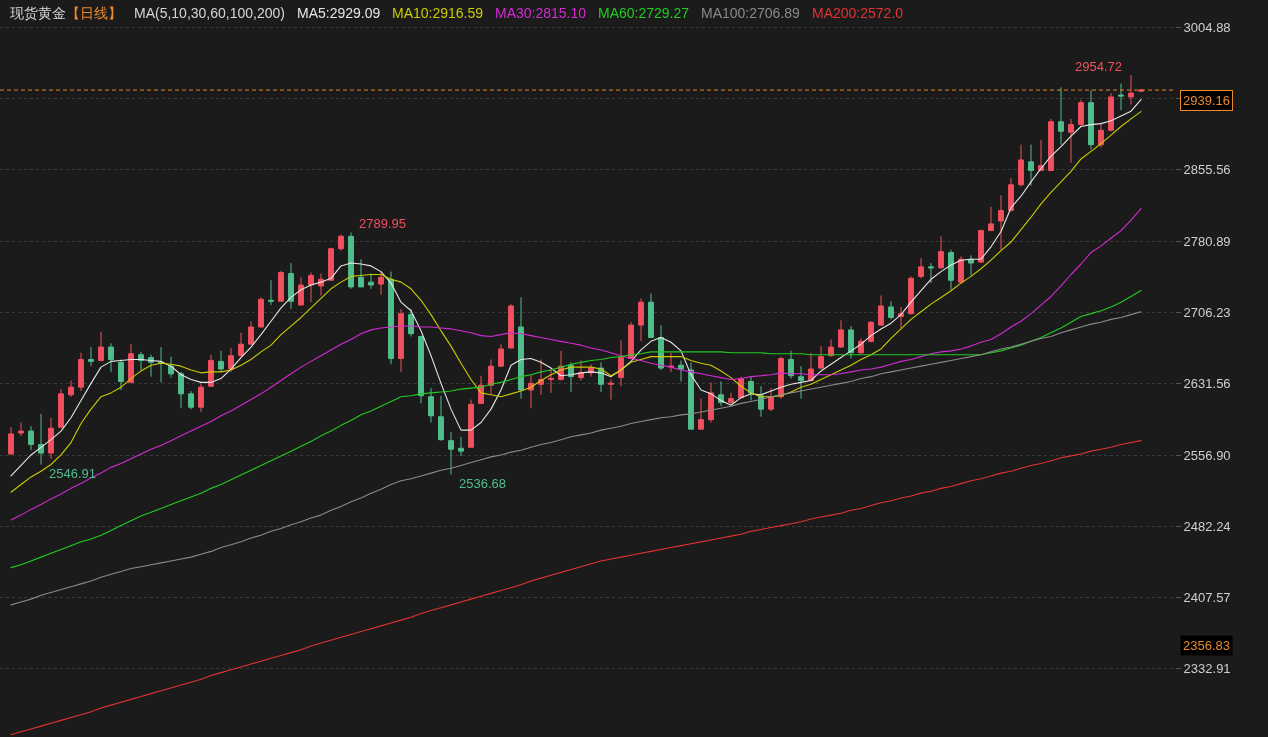 The image size is (1268, 737). What do you see at coordinates (1207, 598) in the screenshot?
I see `y-tick-label: 2407.57` at bounding box center [1207, 598].